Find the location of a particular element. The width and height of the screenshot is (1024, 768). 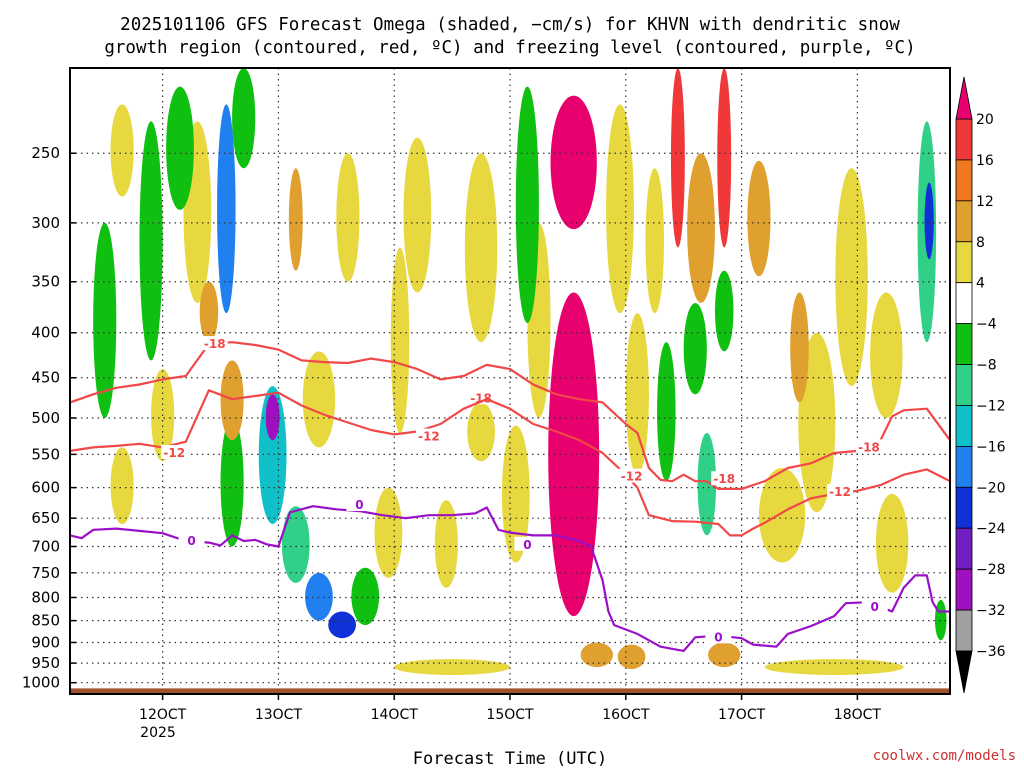

colorbar-bottom-arrow is located at coordinates (964, 672).